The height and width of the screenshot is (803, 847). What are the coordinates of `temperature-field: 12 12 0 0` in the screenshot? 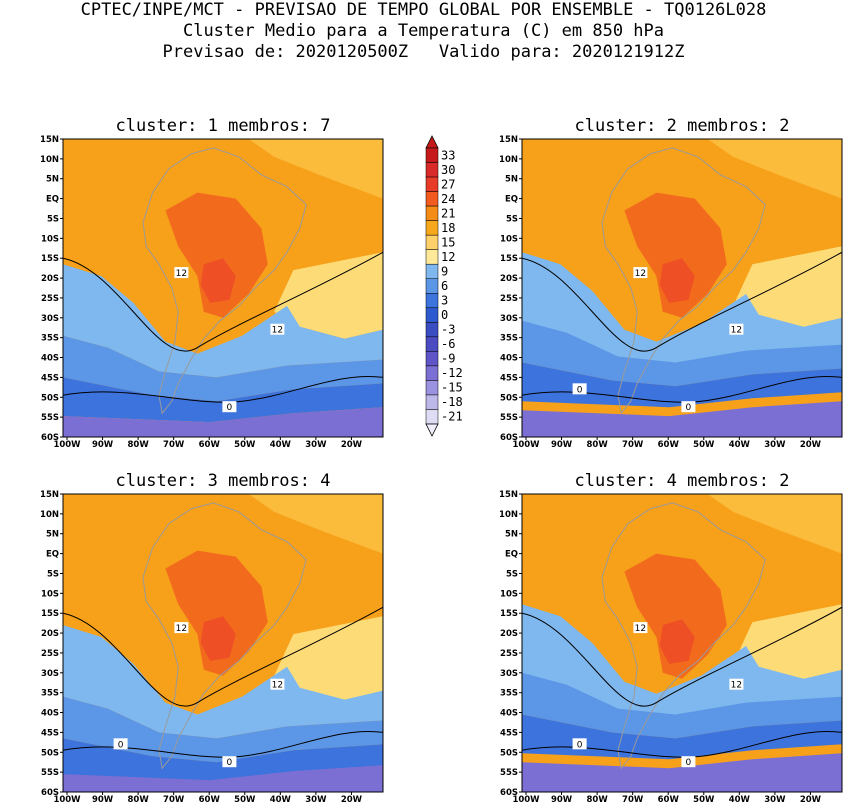 It's located at (223, 643).